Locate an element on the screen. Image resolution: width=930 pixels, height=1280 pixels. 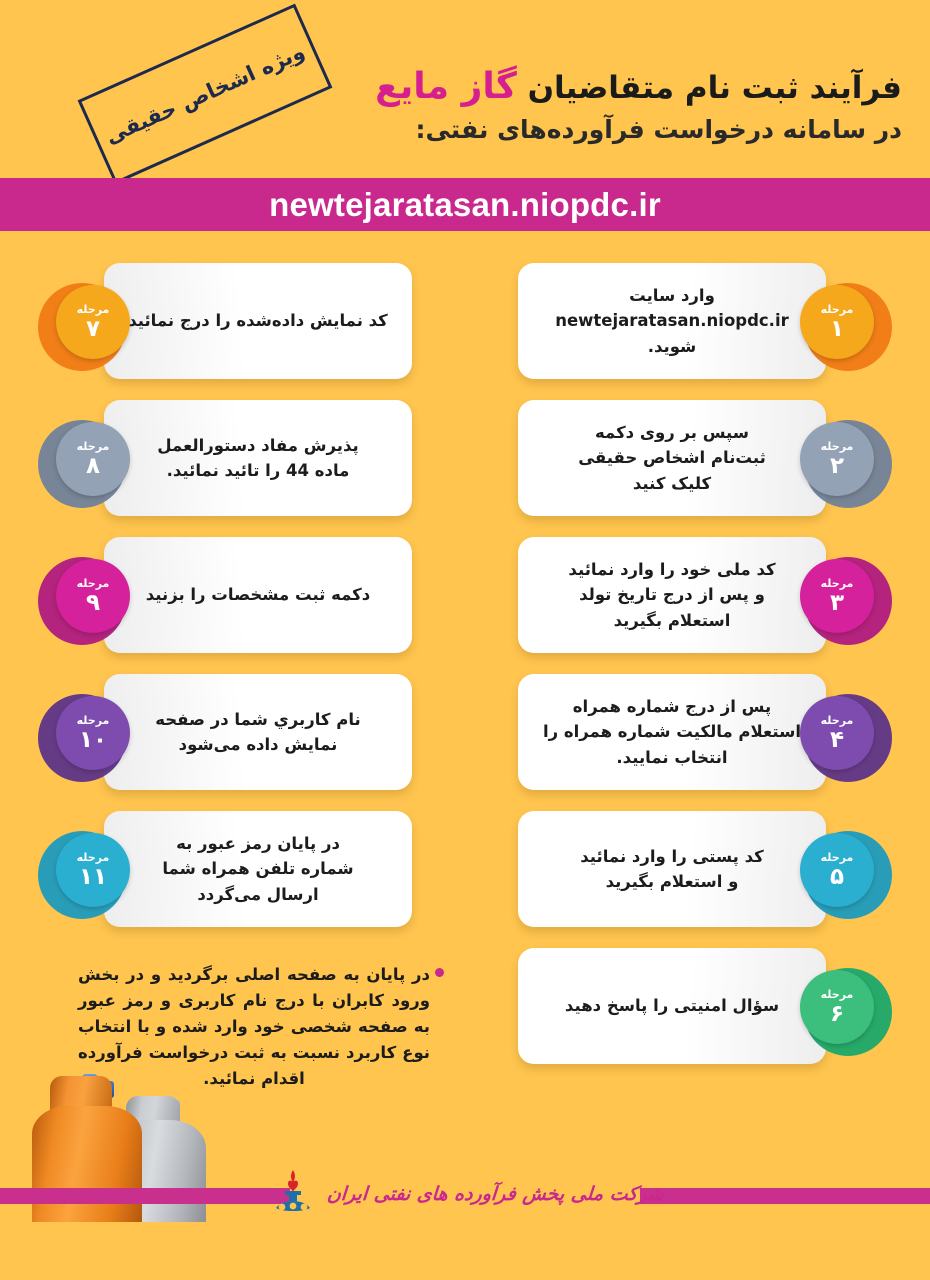
step-badge-inner: مرحله ۵ is located at coordinates (837, 870).